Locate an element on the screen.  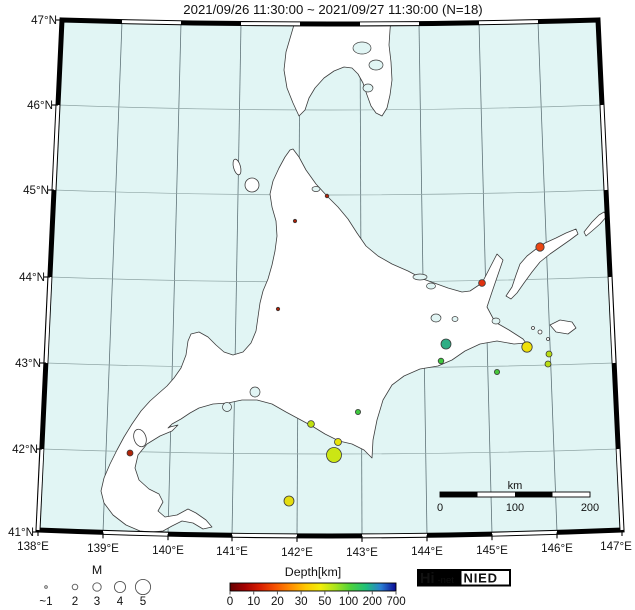
magnitude-legend-label: 5 is located at coordinates (143, 601).